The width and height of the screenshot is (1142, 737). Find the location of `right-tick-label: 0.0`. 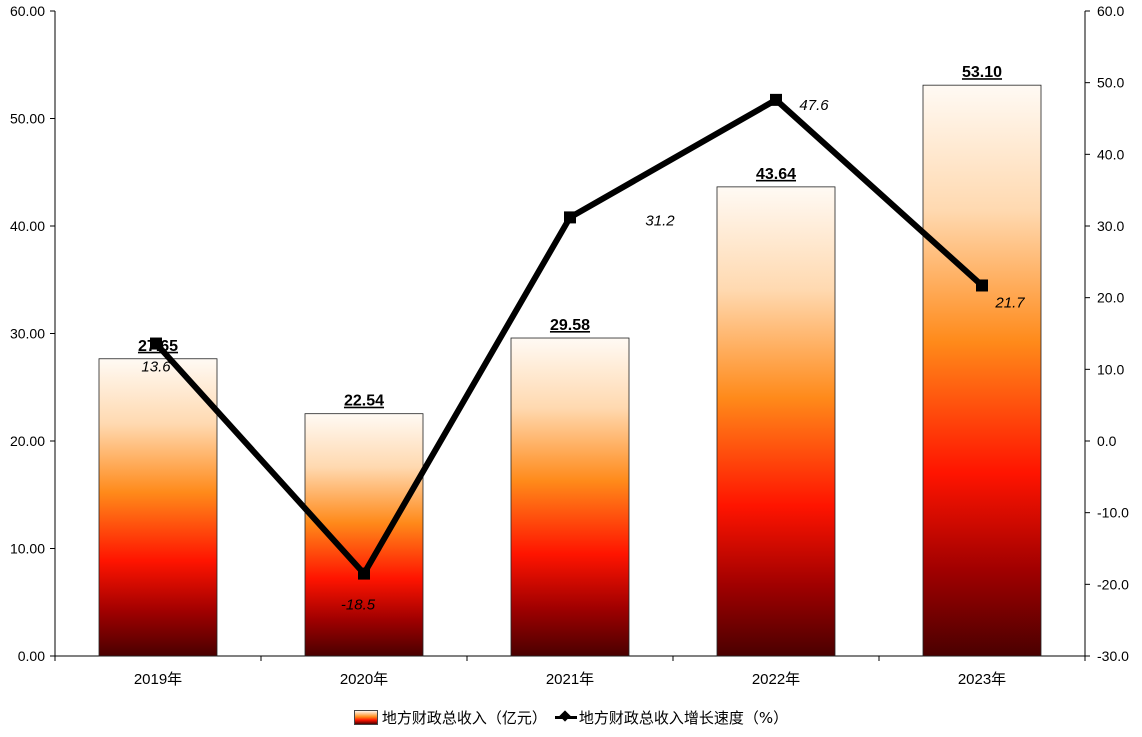

right-tick-label: 0.0 is located at coordinates (1107, 441).